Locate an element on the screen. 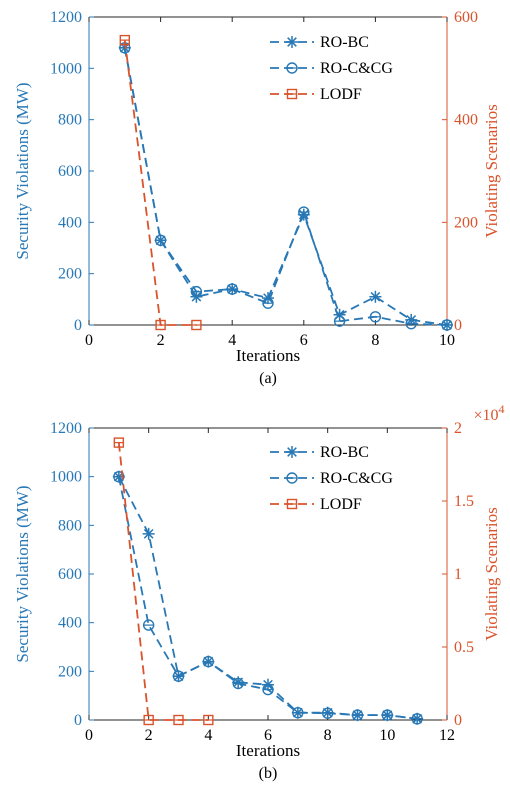  x-tick-label: 12 is located at coordinates (447, 735).